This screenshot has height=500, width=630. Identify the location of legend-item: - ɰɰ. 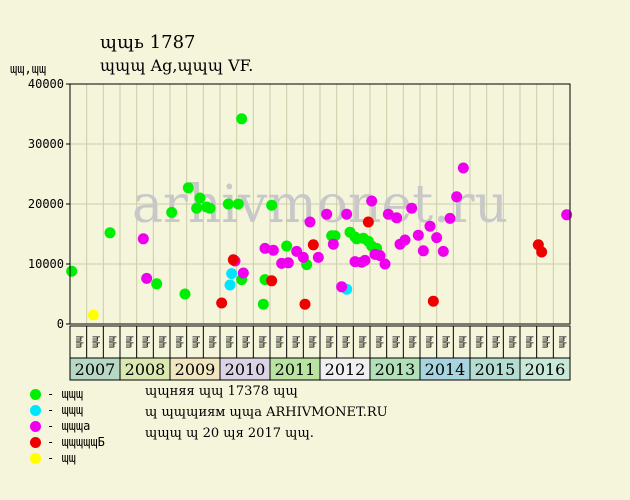
(53, 458).